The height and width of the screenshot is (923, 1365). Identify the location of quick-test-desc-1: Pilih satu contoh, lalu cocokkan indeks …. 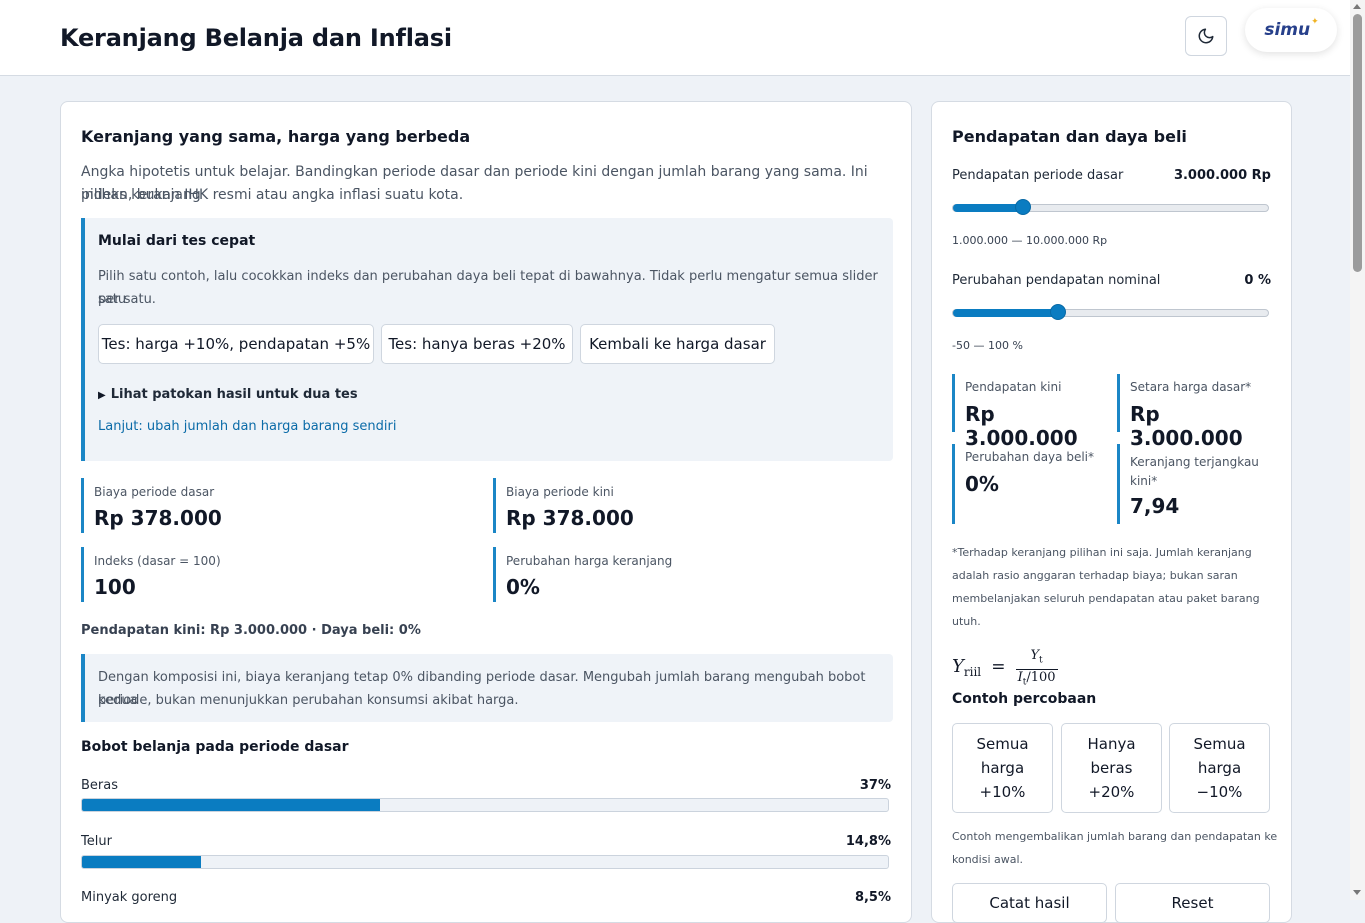
(488, 288).